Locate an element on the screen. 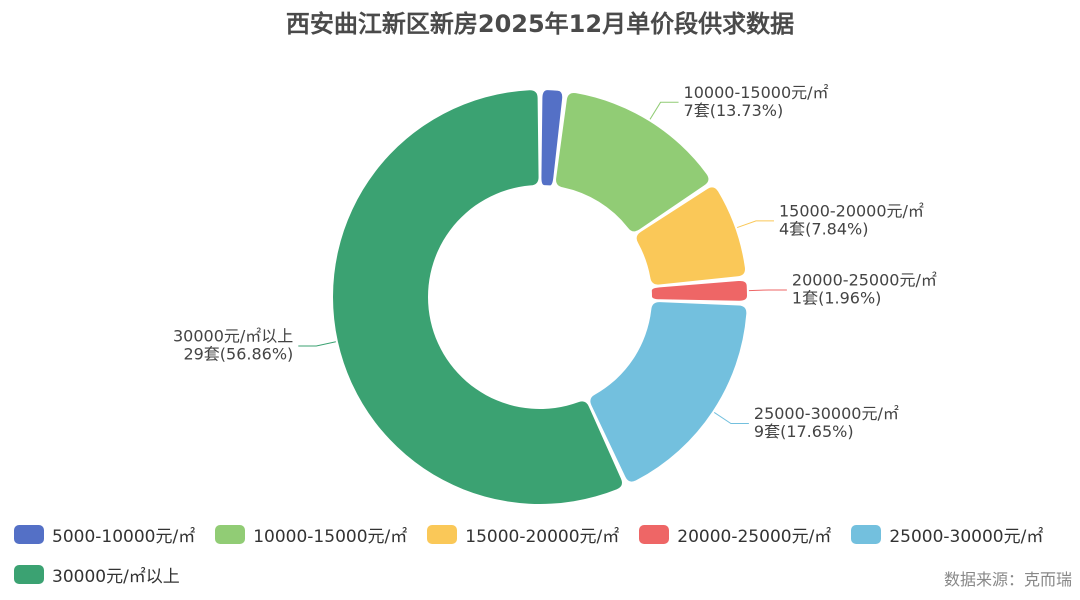 This screenshot has width=1080, height=600. legend-item-1: 5000-10000元/㎡ is located at coordinates (104, 534).